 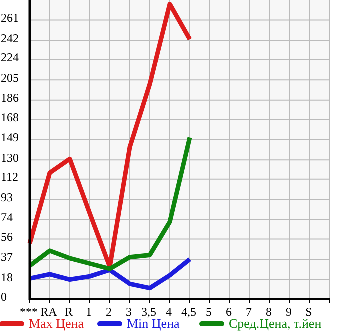 What do you see at coordinates (7, 217) in the screenshot?
I see `y-tick-label: 74` at bounding box center [7, 217].